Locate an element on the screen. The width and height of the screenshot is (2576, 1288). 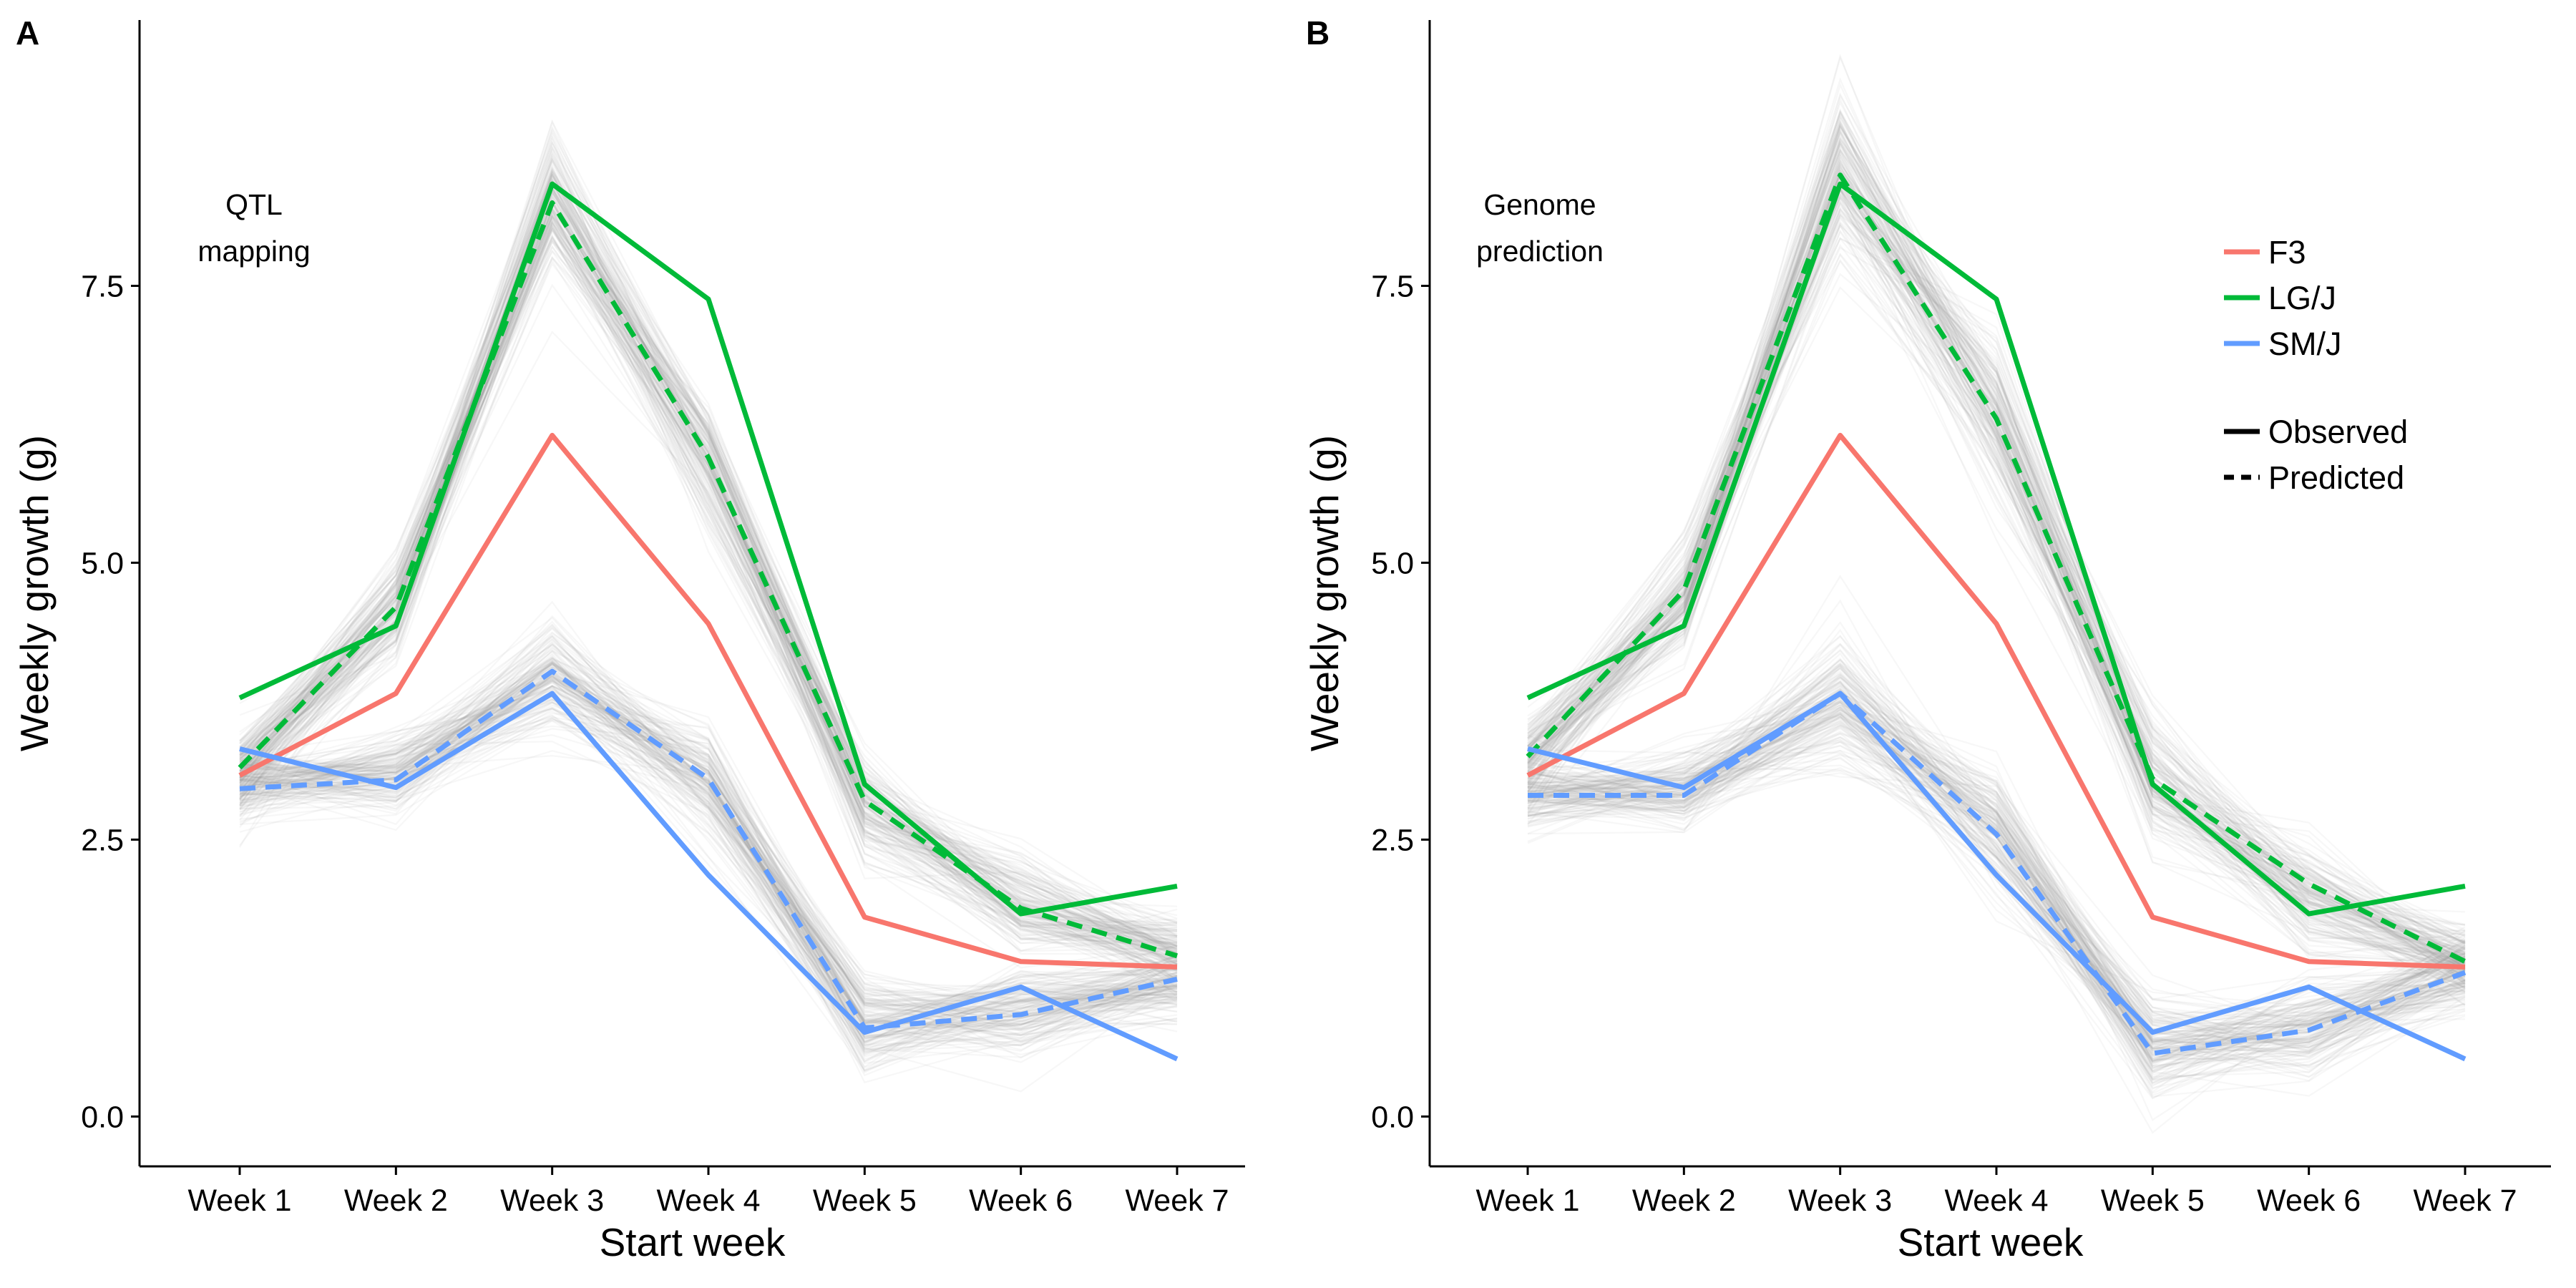
x-tick-label: Week 6 is located at coordinates (1021, 1201).